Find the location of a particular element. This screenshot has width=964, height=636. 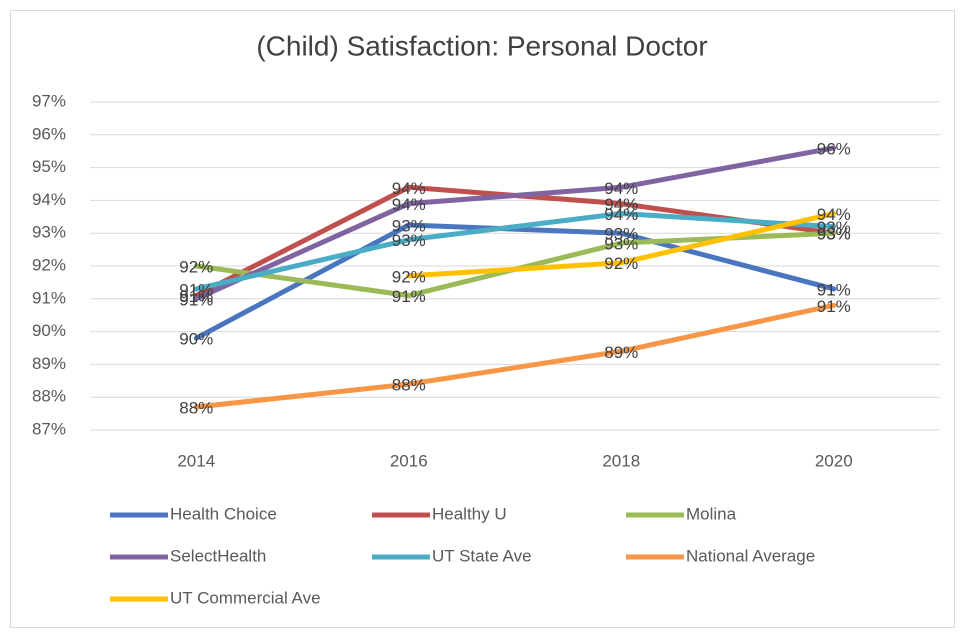

y-tick-label: 91% is located at coordinates (49, 297).